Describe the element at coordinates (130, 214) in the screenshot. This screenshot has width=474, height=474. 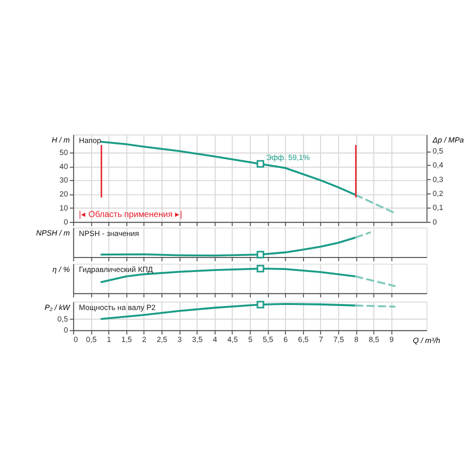
I see `annotation: |◂ Область применения ▸|` at that location.